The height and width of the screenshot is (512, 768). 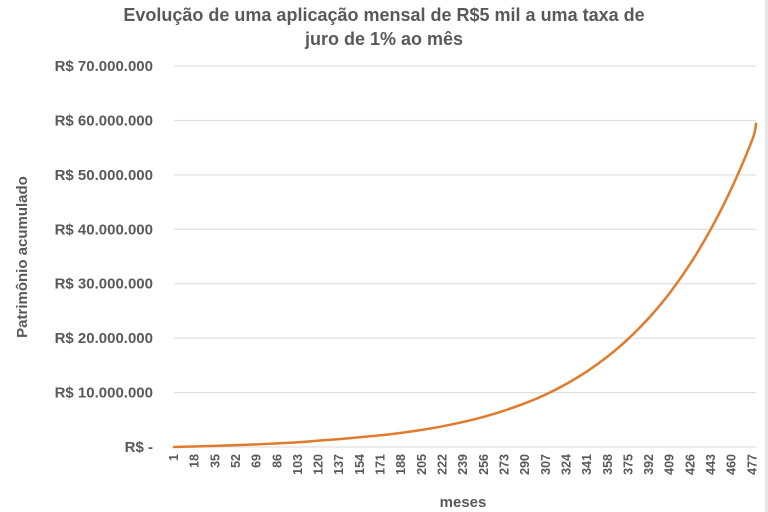 What do you see at coordinates (195, 461) in the screenshot?
I see `x-tick-label: 18` at bounding box center [195, 461].